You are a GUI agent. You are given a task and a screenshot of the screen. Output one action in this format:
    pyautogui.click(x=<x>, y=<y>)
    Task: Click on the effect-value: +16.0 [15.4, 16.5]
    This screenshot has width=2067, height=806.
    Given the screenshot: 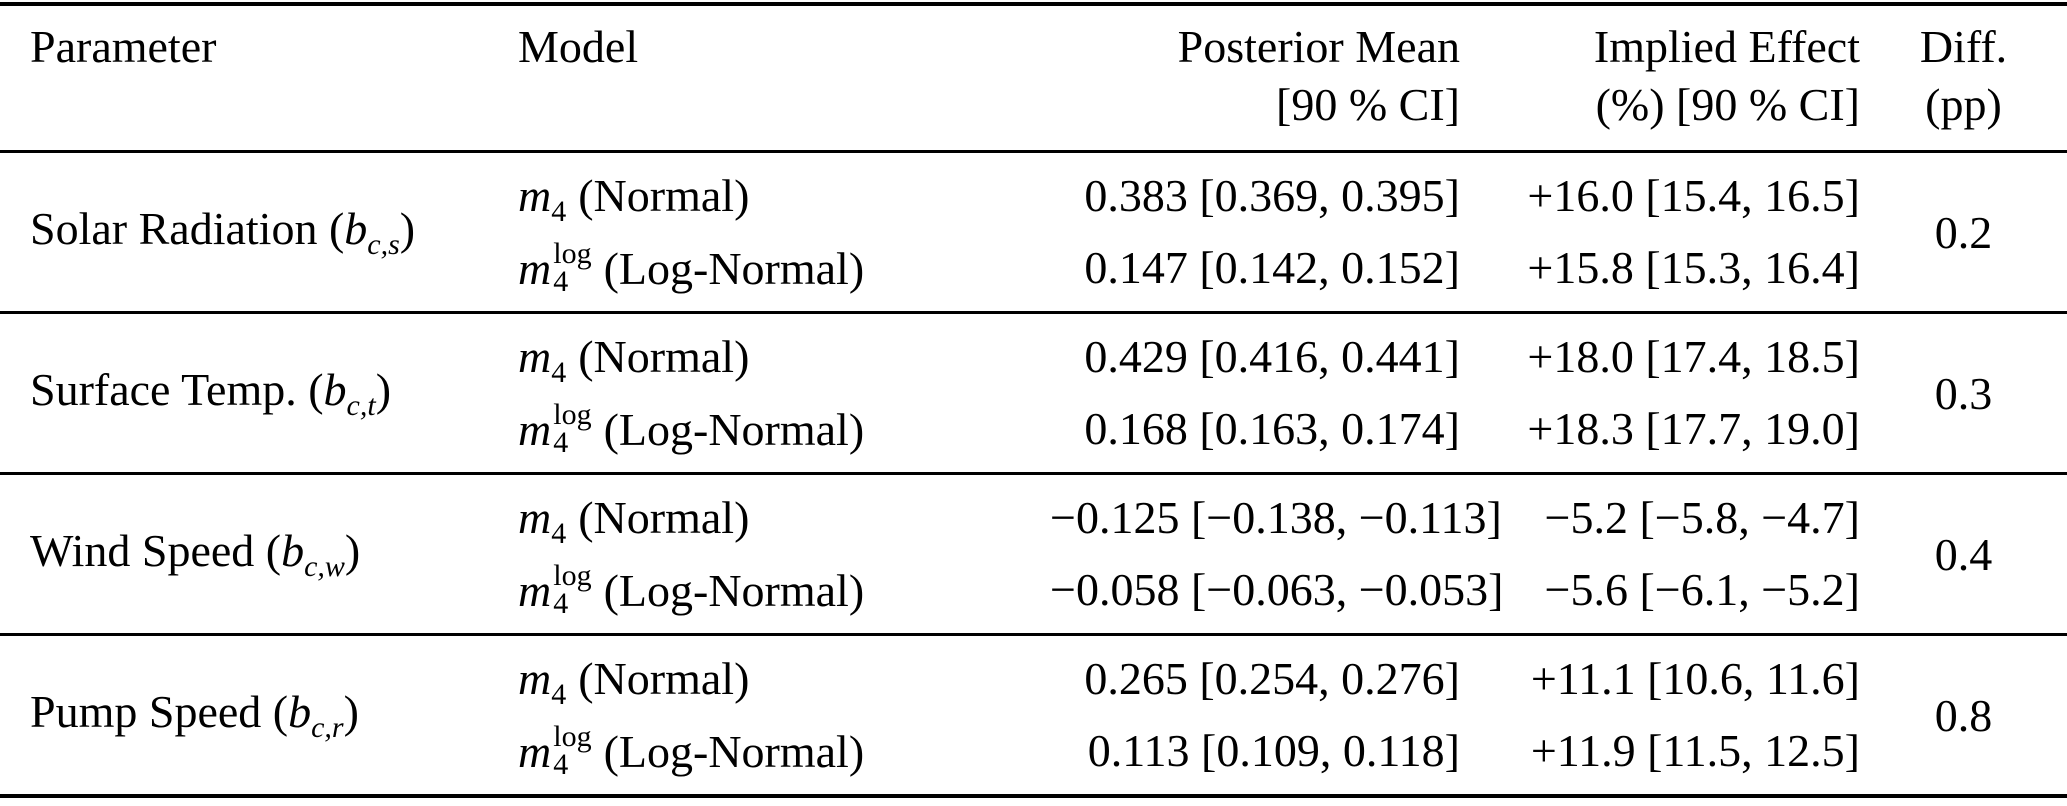 What is the action you would take?
    pyautogui.click(x=1693, y=195)
    